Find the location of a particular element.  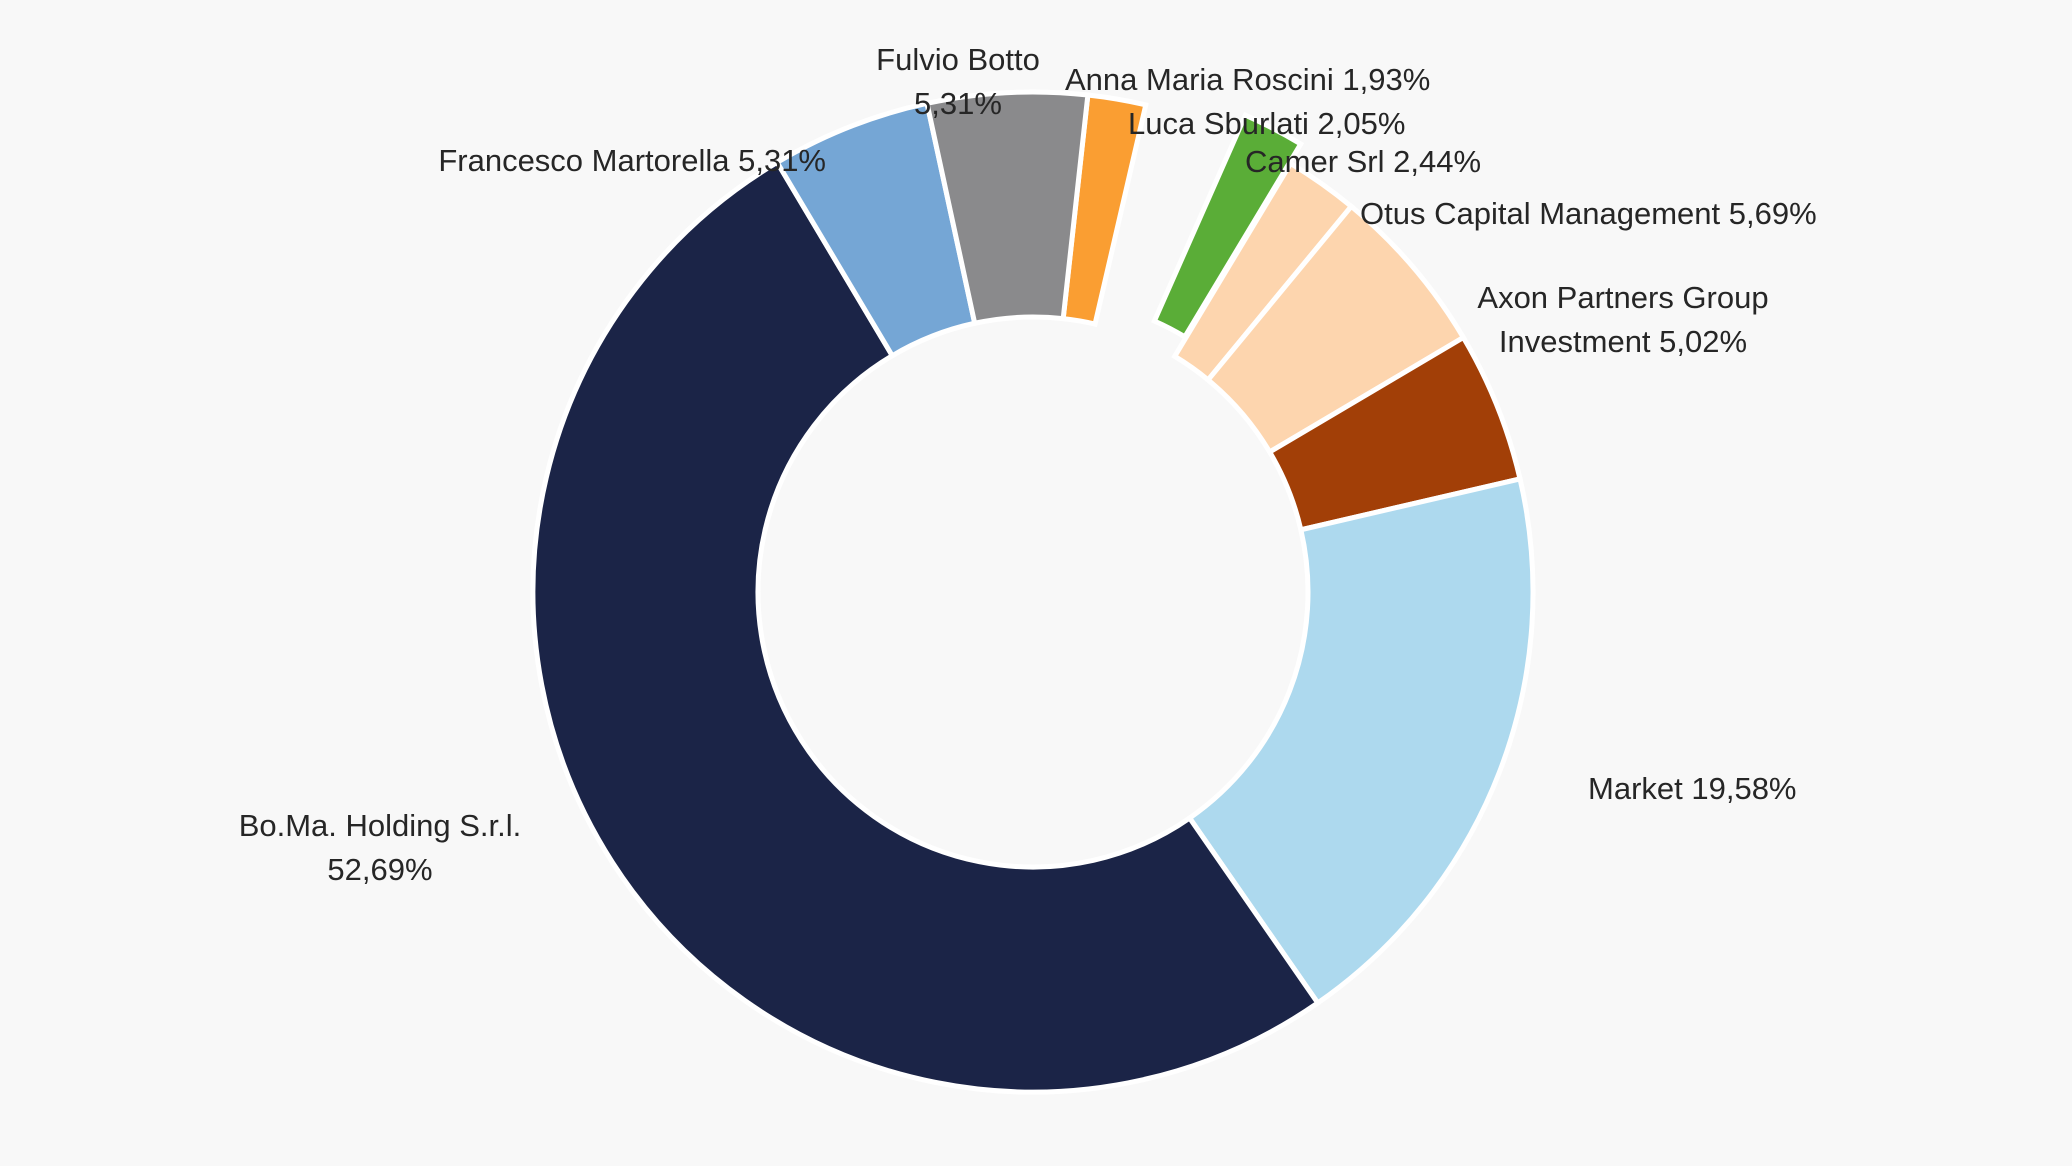

label-line: 5,31% is located at coordinates (958, 103).